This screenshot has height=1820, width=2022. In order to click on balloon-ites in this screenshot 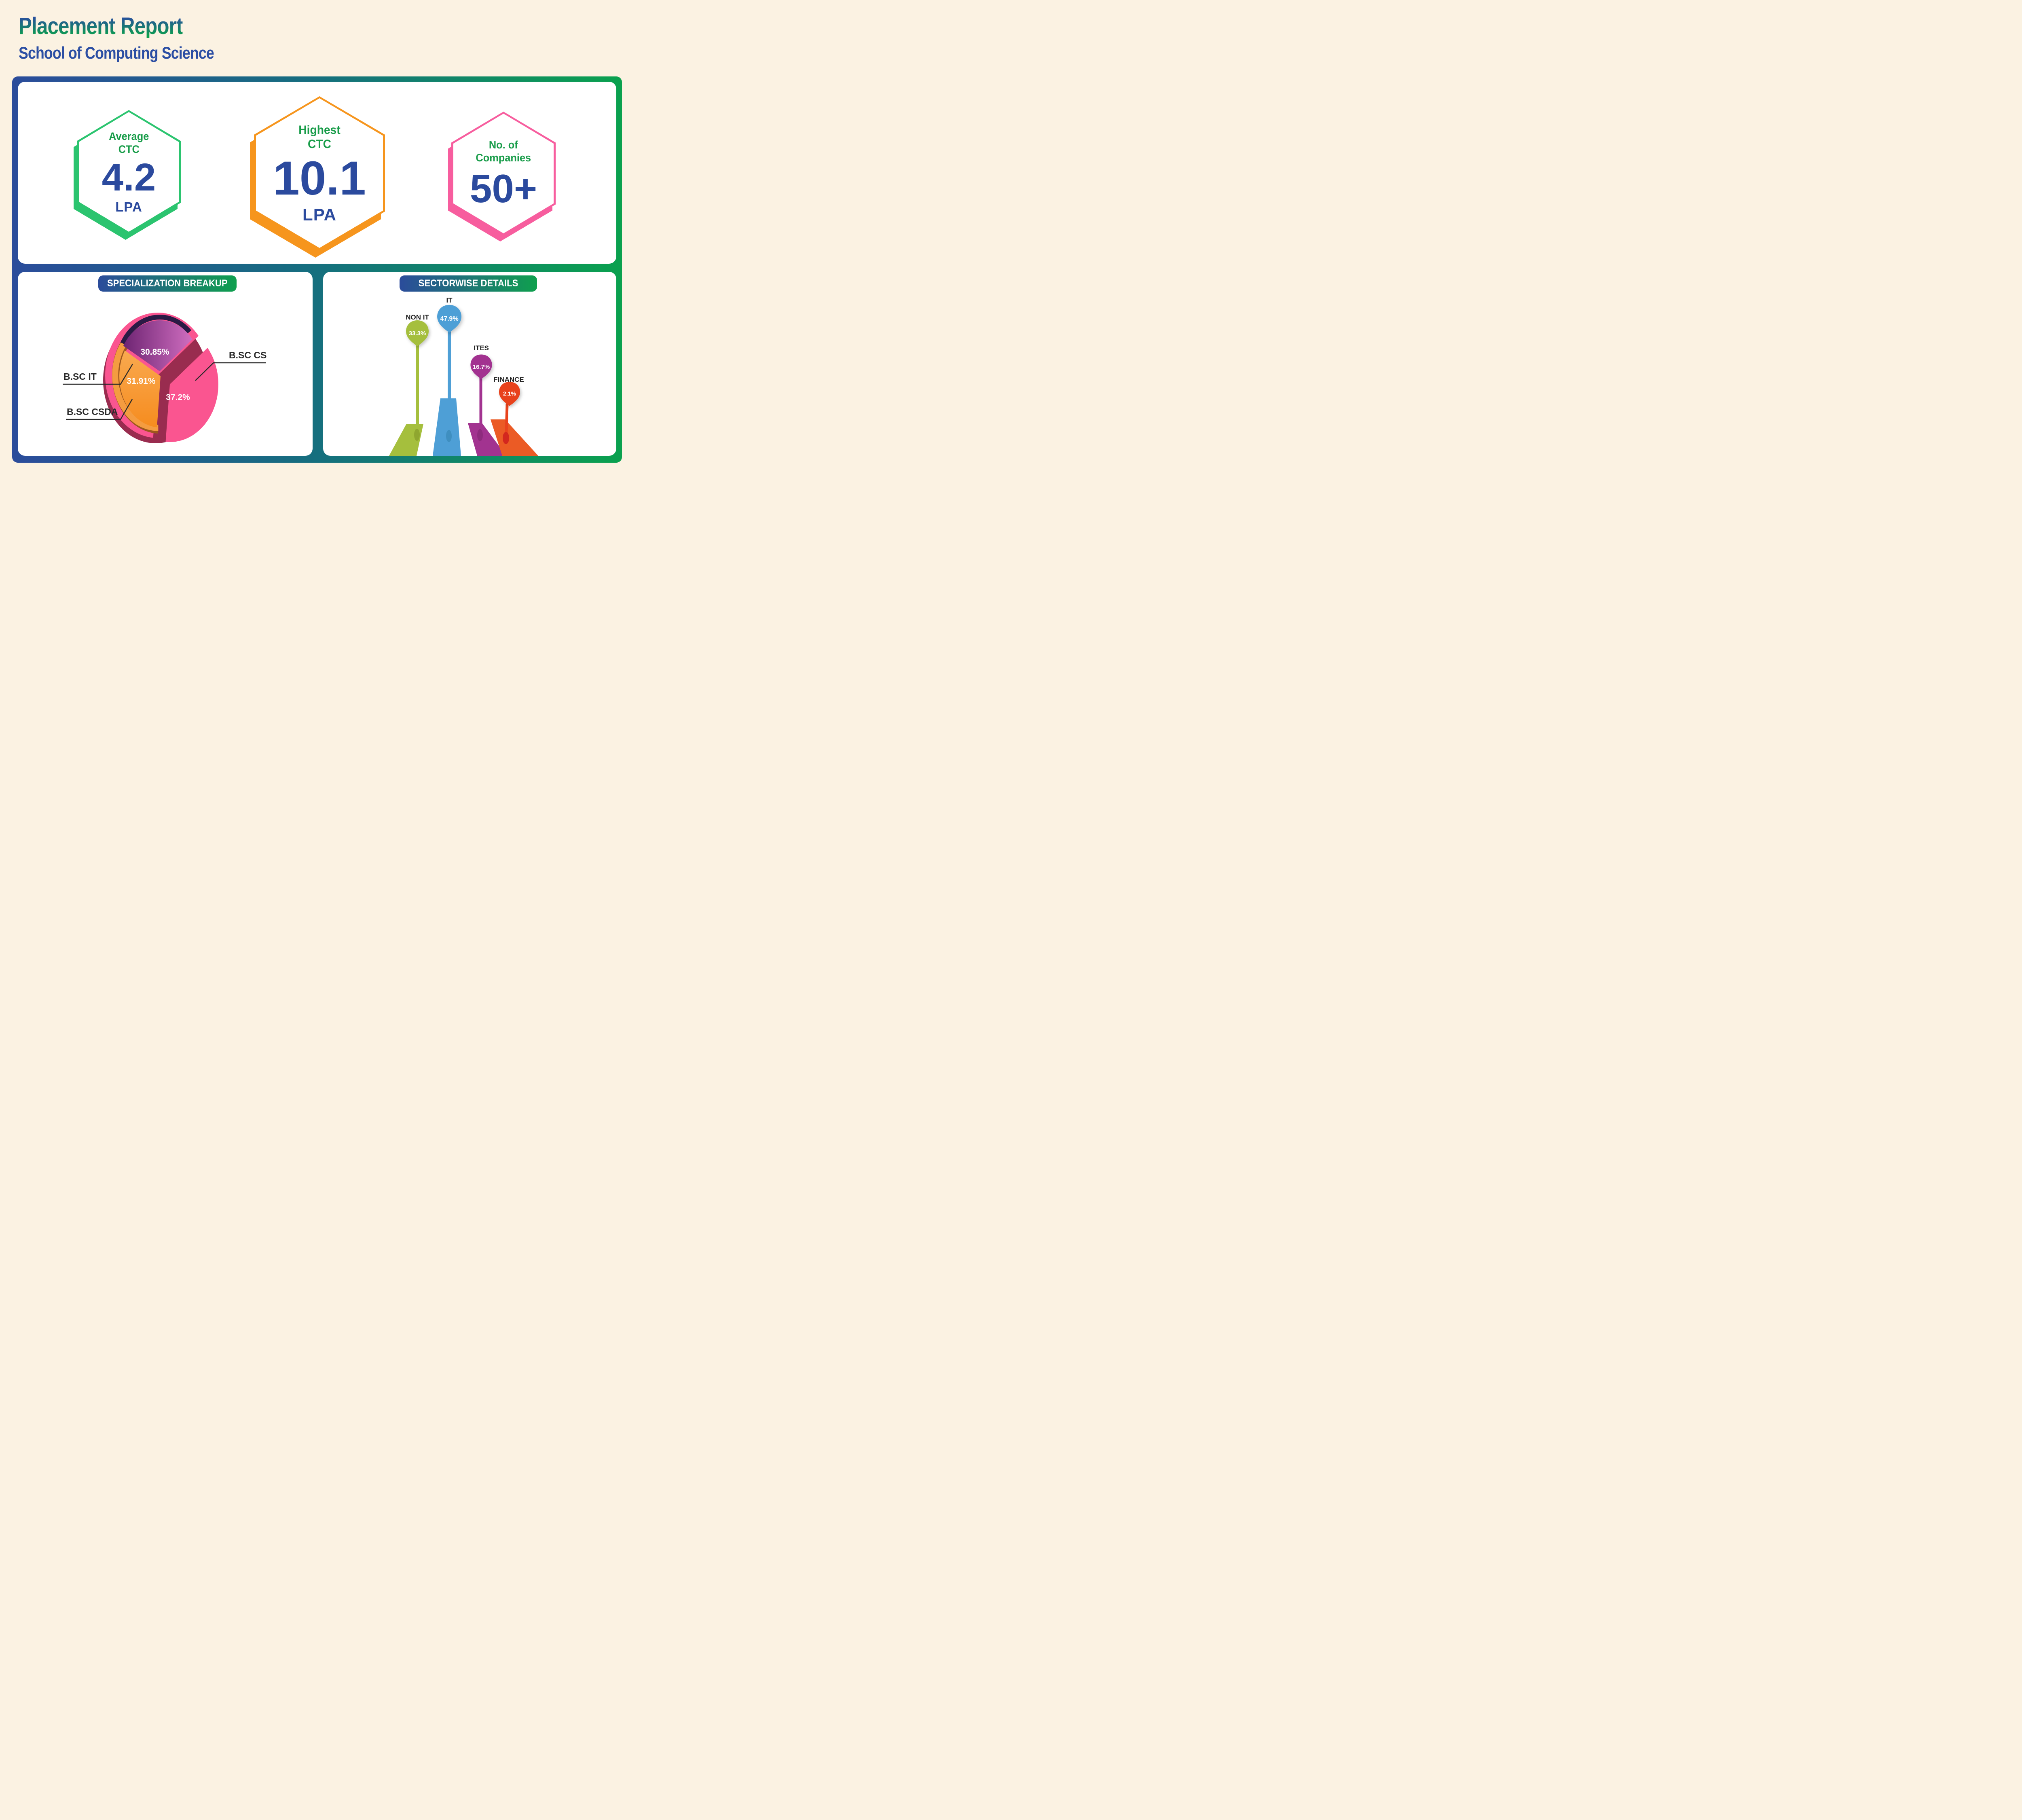, I will do `click(481, 367)`.